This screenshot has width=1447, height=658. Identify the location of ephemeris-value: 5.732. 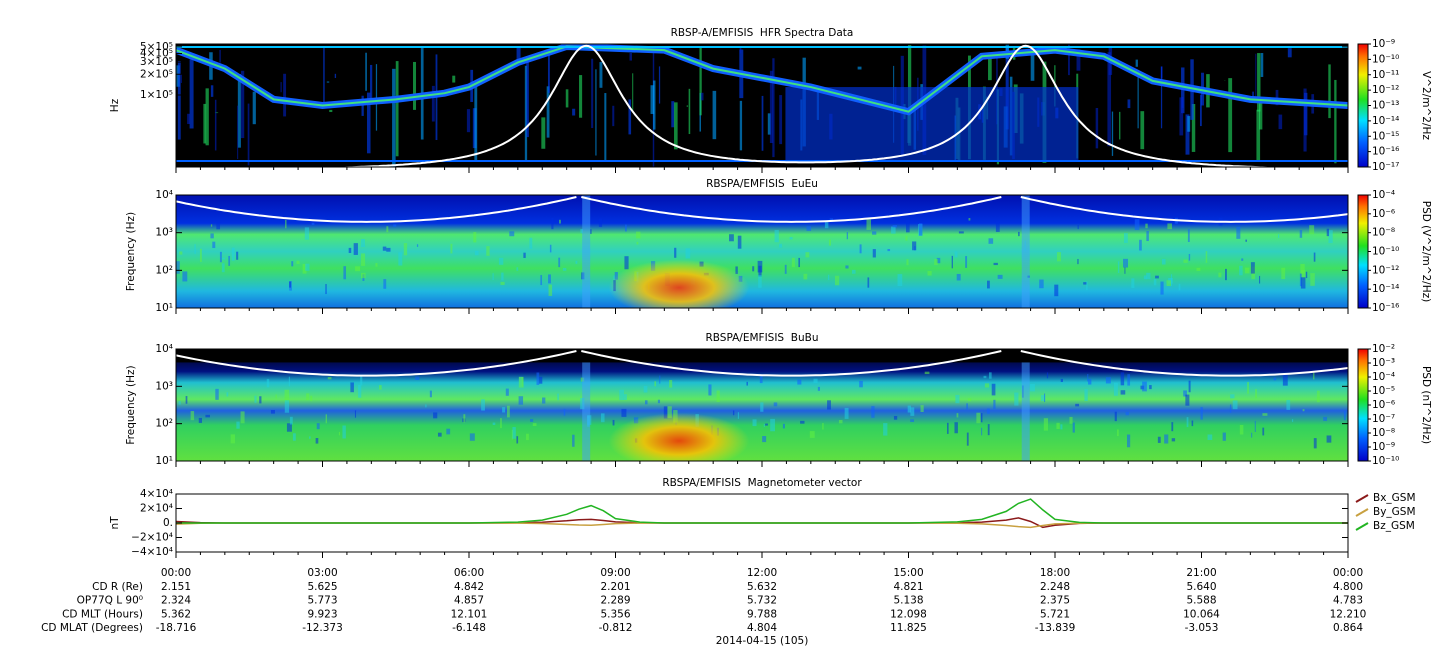
(762, 601).